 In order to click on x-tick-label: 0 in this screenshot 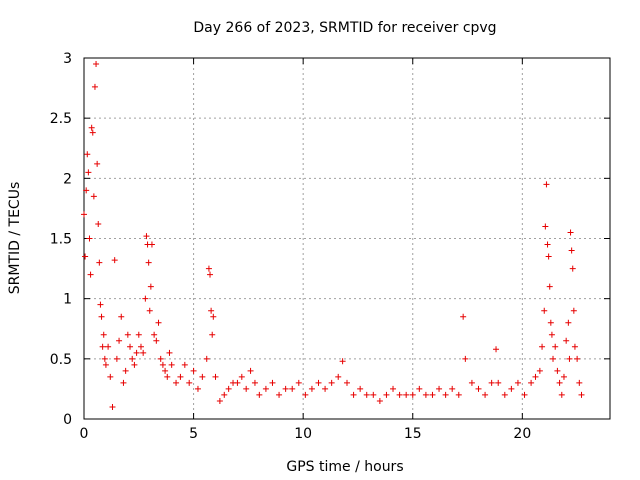, I will do `click(84, 434)`.